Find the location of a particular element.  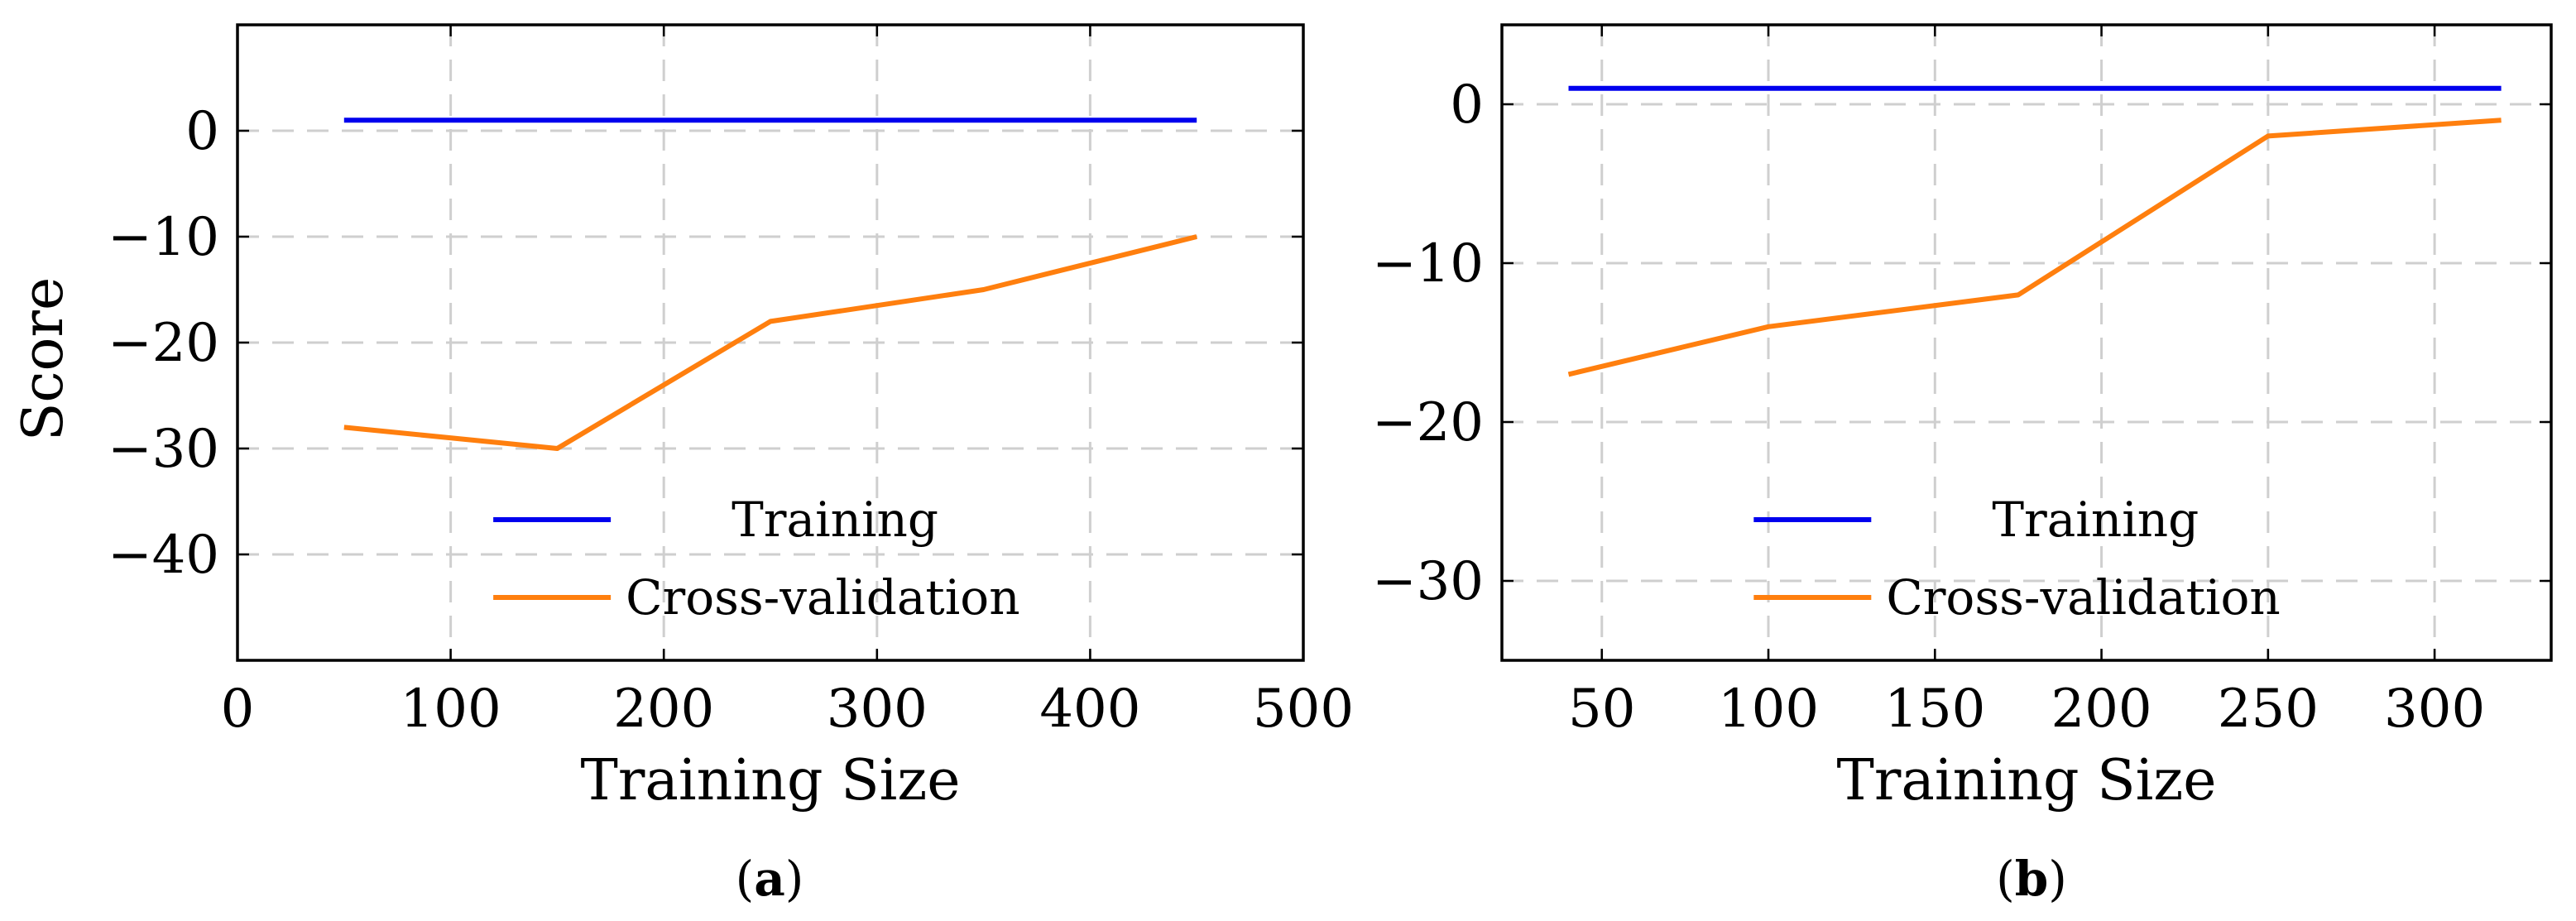

panel-label: (a) is located at coordinates (770, 879).